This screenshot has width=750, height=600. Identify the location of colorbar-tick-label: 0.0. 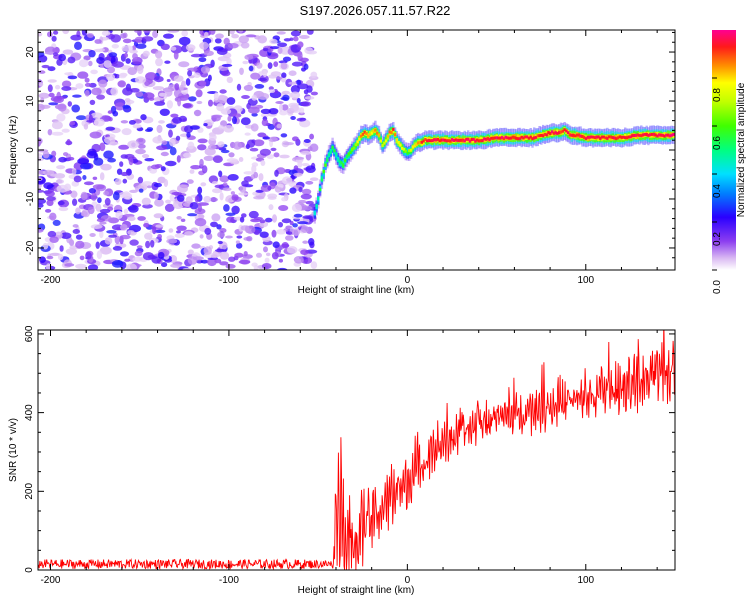
(717, 287).